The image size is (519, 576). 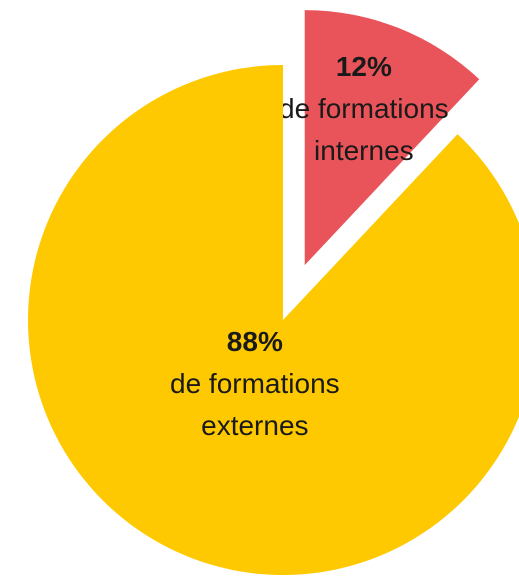 I want to click on slice-label: 12% de formations internes, so click(x=364, y=109).